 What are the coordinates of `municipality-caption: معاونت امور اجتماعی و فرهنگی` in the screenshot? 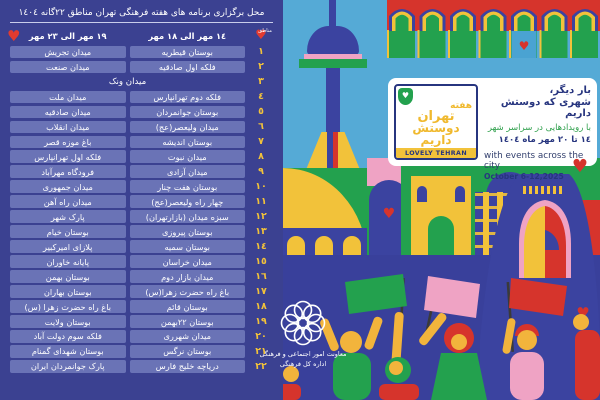 It's located at (303, 354).